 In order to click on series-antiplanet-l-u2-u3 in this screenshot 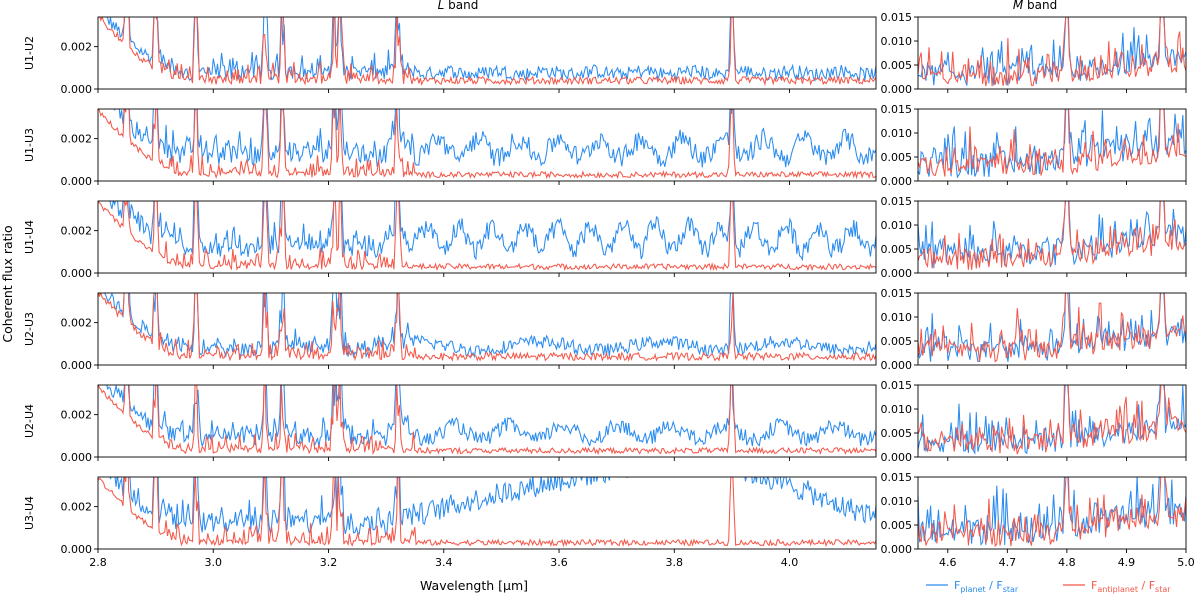, I will do `click(487, 327)`.